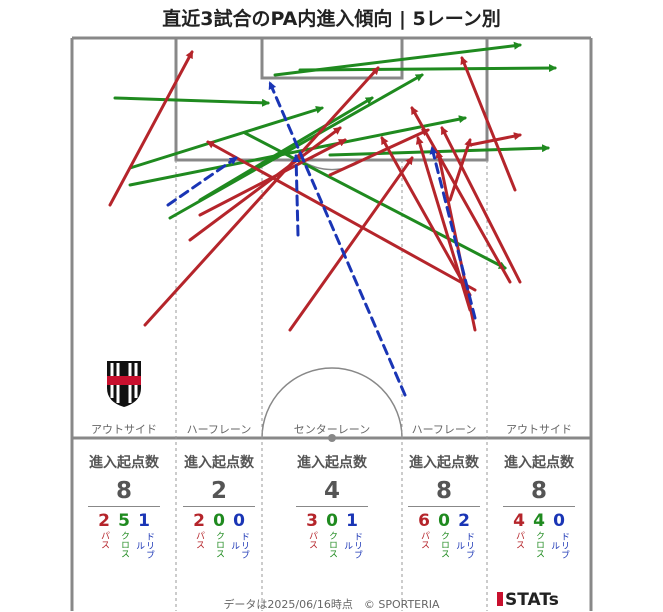 Image resolution: width=663 pixels, height=612 pixels. I want to click on lane-stats-right-outside: 進入起点数 8 4 パス 4 クロス 0 ドリブル, so click(539, 515).